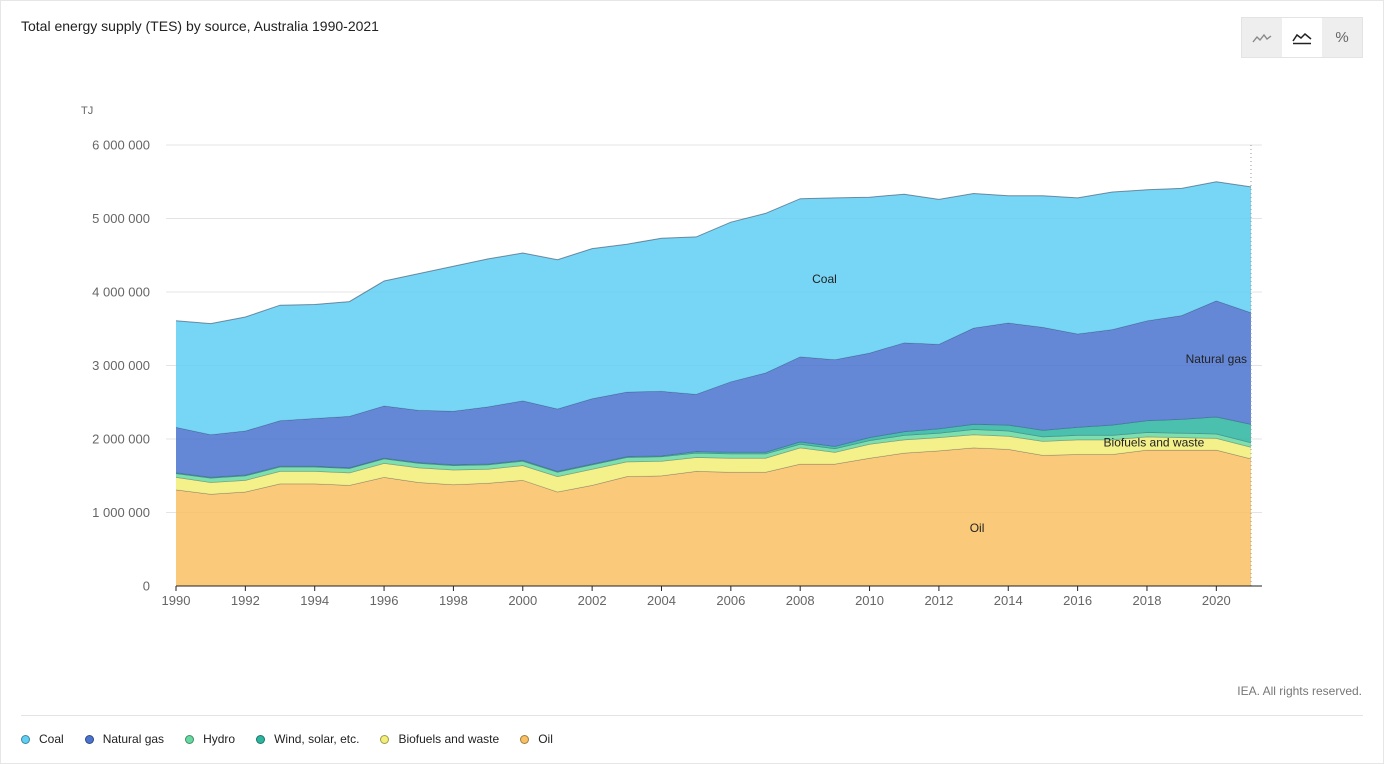  Describe the element at coordinates (1077, 600) in the screenshot. I see `x-tick-label: 2016` at that location.